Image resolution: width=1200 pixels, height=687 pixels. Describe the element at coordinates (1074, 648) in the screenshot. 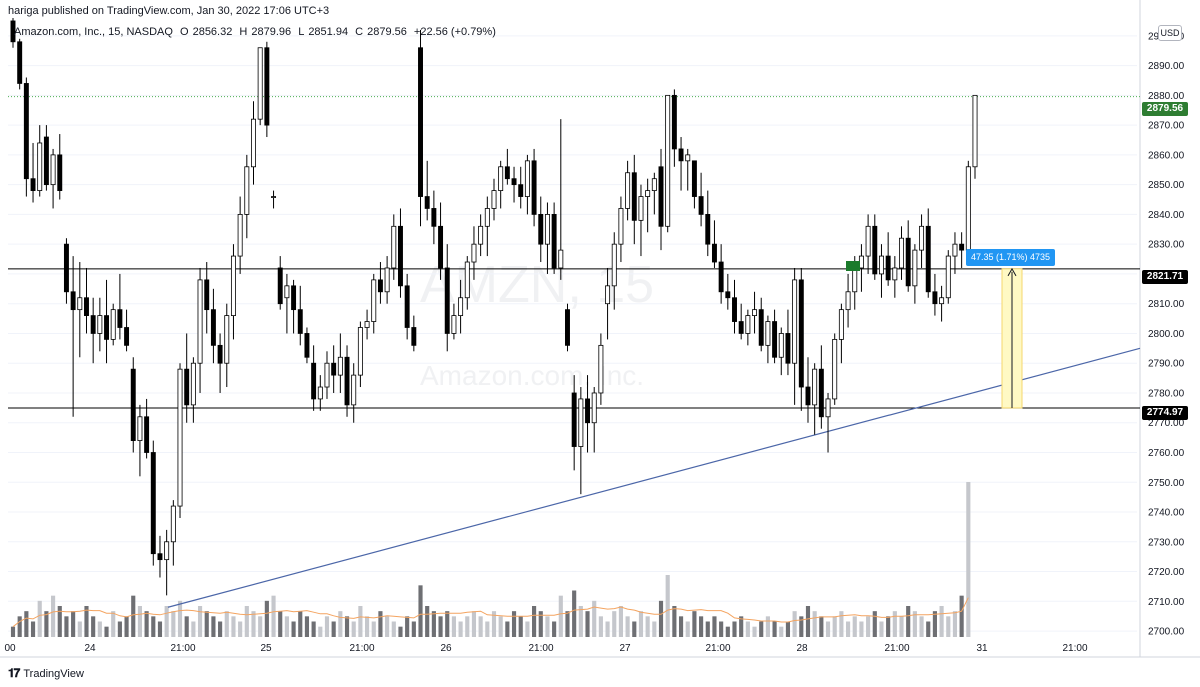

I see `x-tick-label: 21:00` at that location.